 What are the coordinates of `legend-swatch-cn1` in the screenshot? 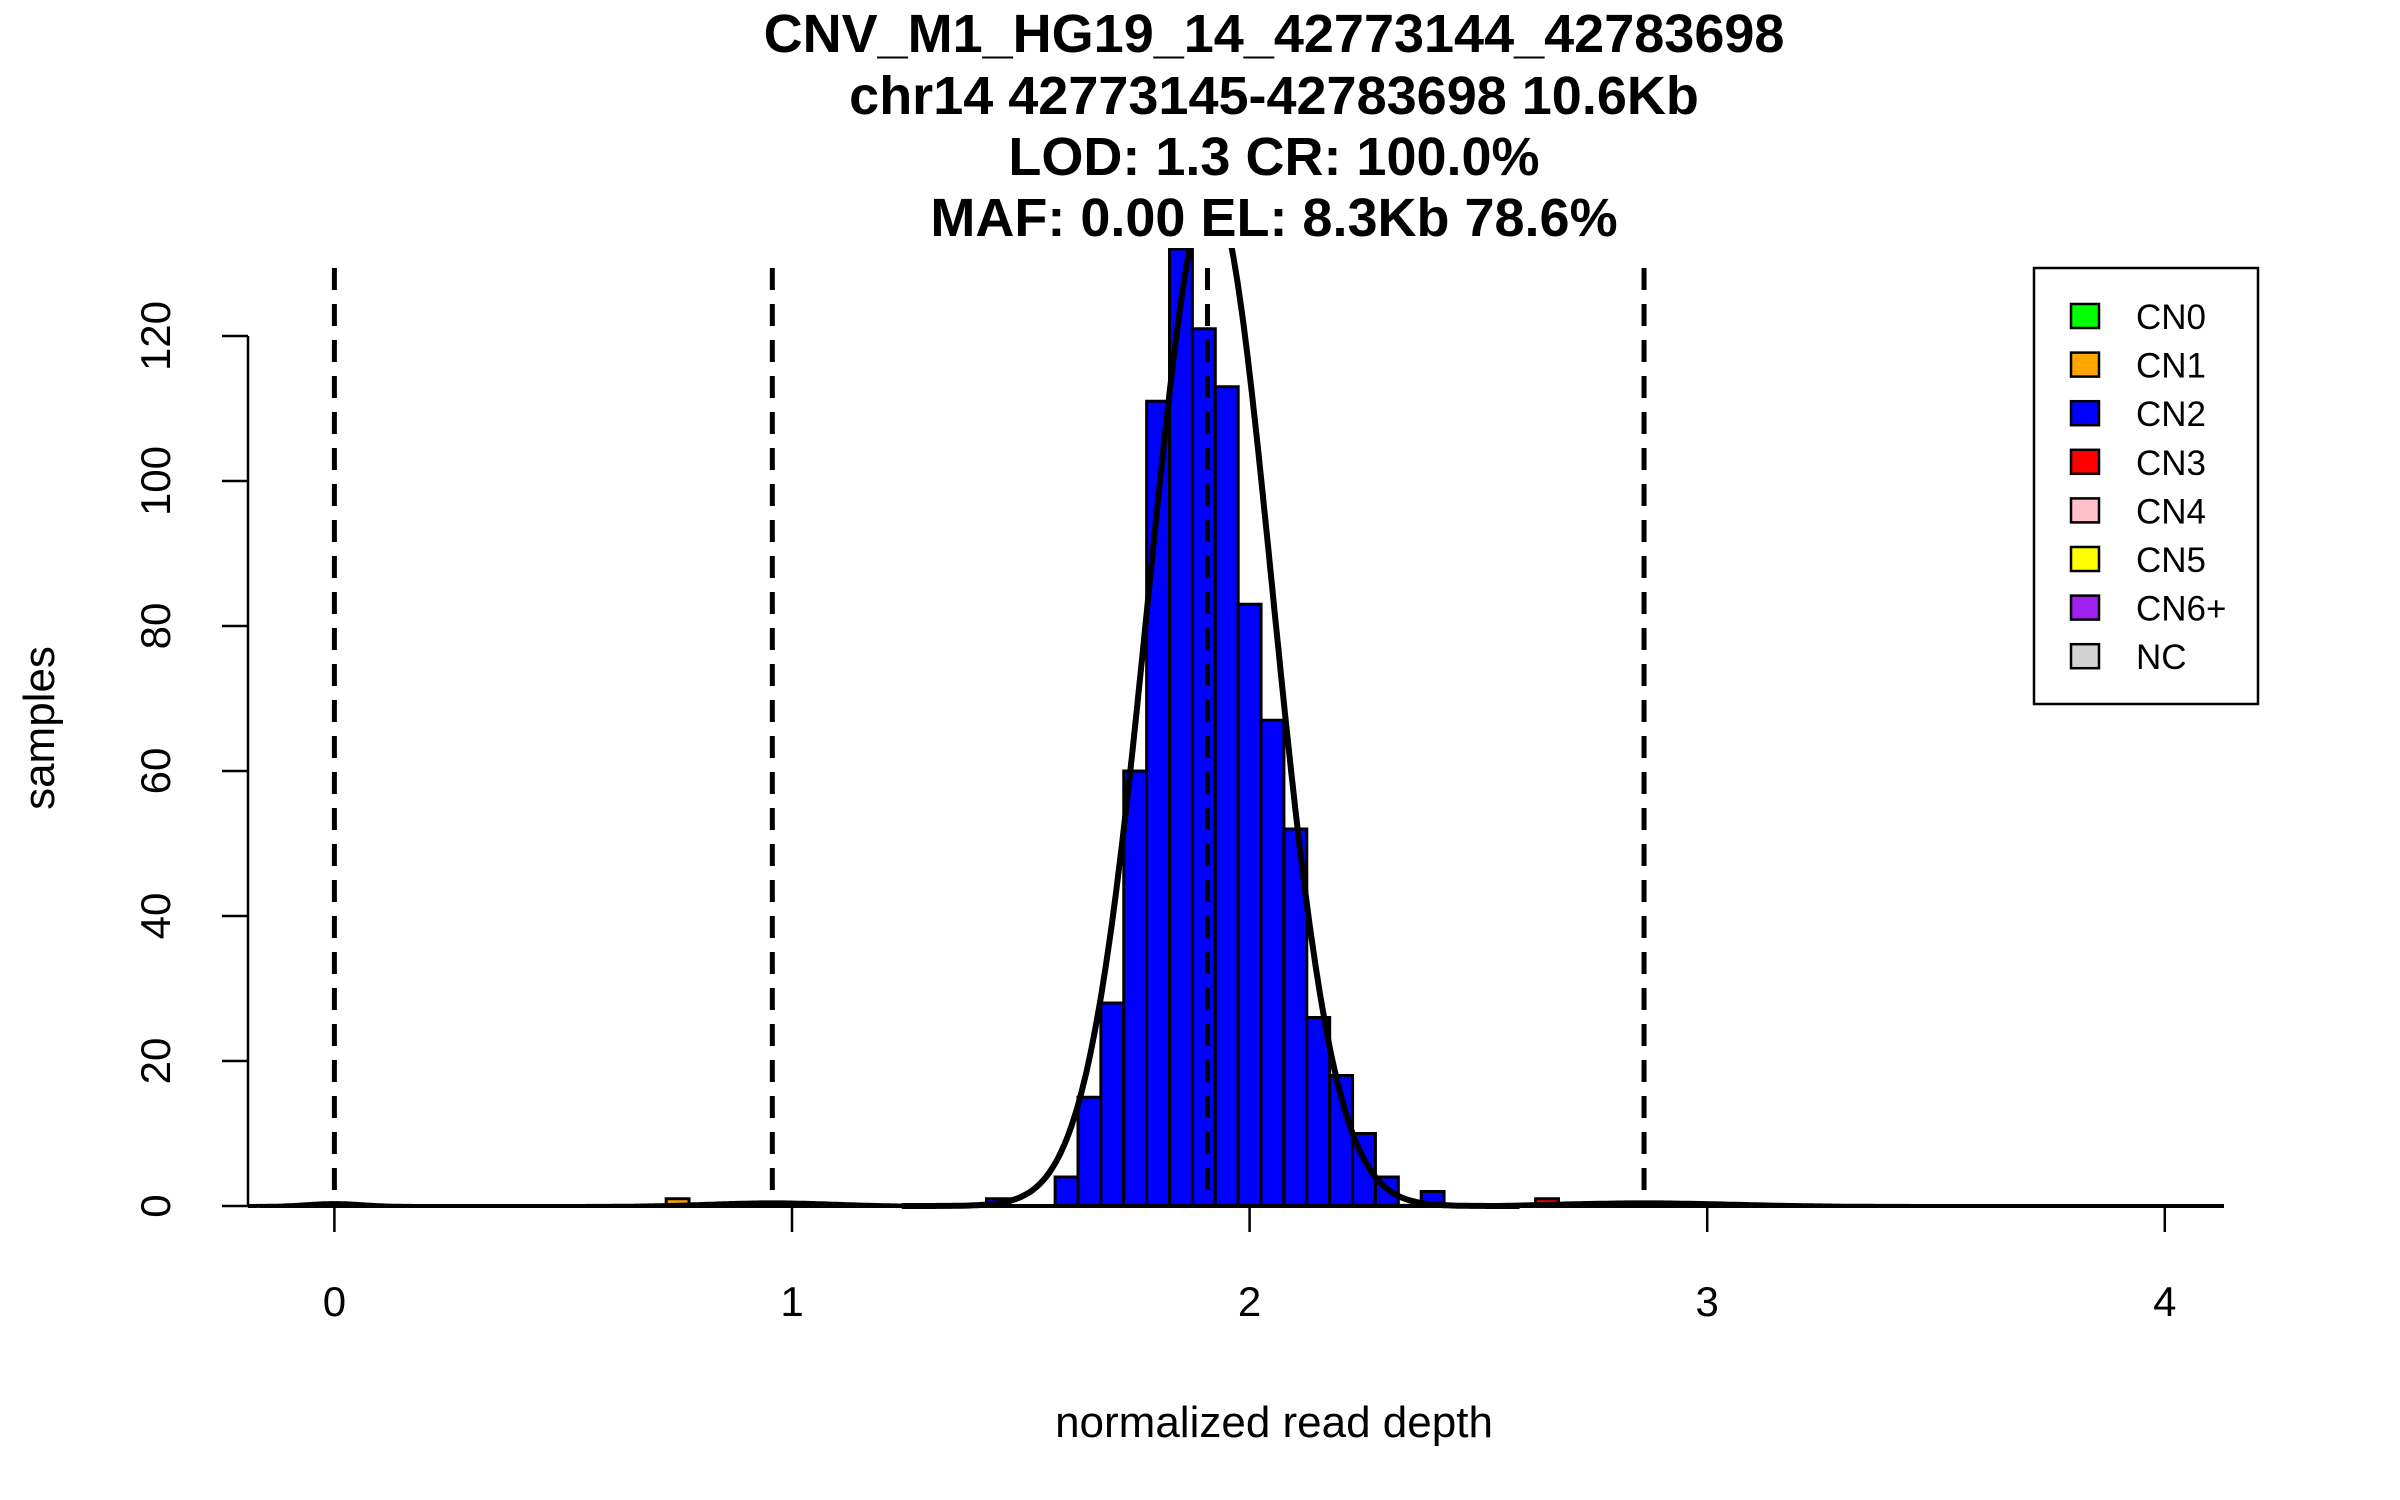 It's located at (2085, 364).